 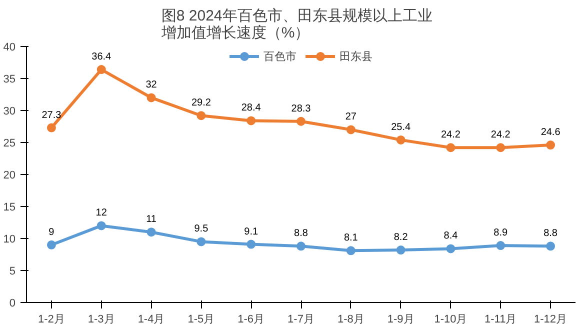 What do you see at coordinates (451, 320) in the screenshot?
I see `x-tick-label: 1-10月` at bounding box center [451, 320].